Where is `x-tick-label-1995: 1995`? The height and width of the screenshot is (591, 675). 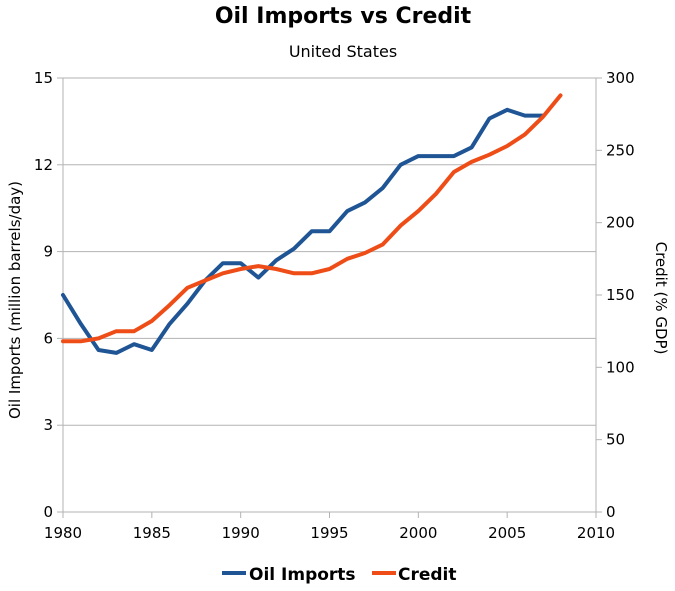 x-tick-label-1995: 1995 is located at coordinates (329, 533).